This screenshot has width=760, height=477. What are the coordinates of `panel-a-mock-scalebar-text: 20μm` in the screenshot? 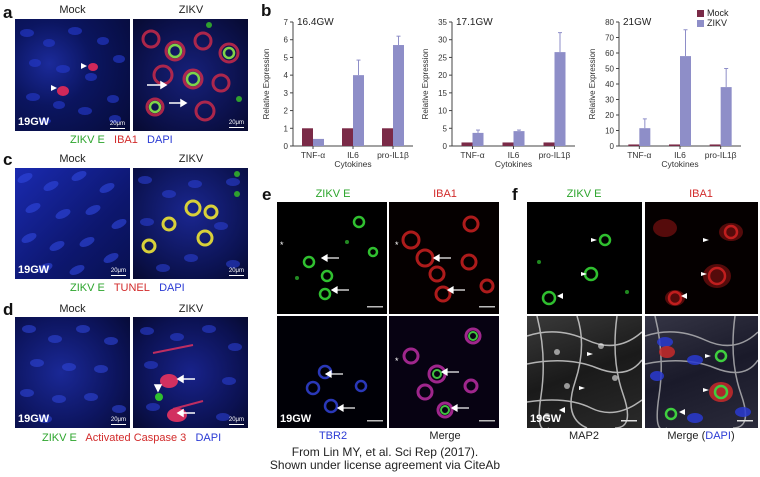 It's located at (117, 124).